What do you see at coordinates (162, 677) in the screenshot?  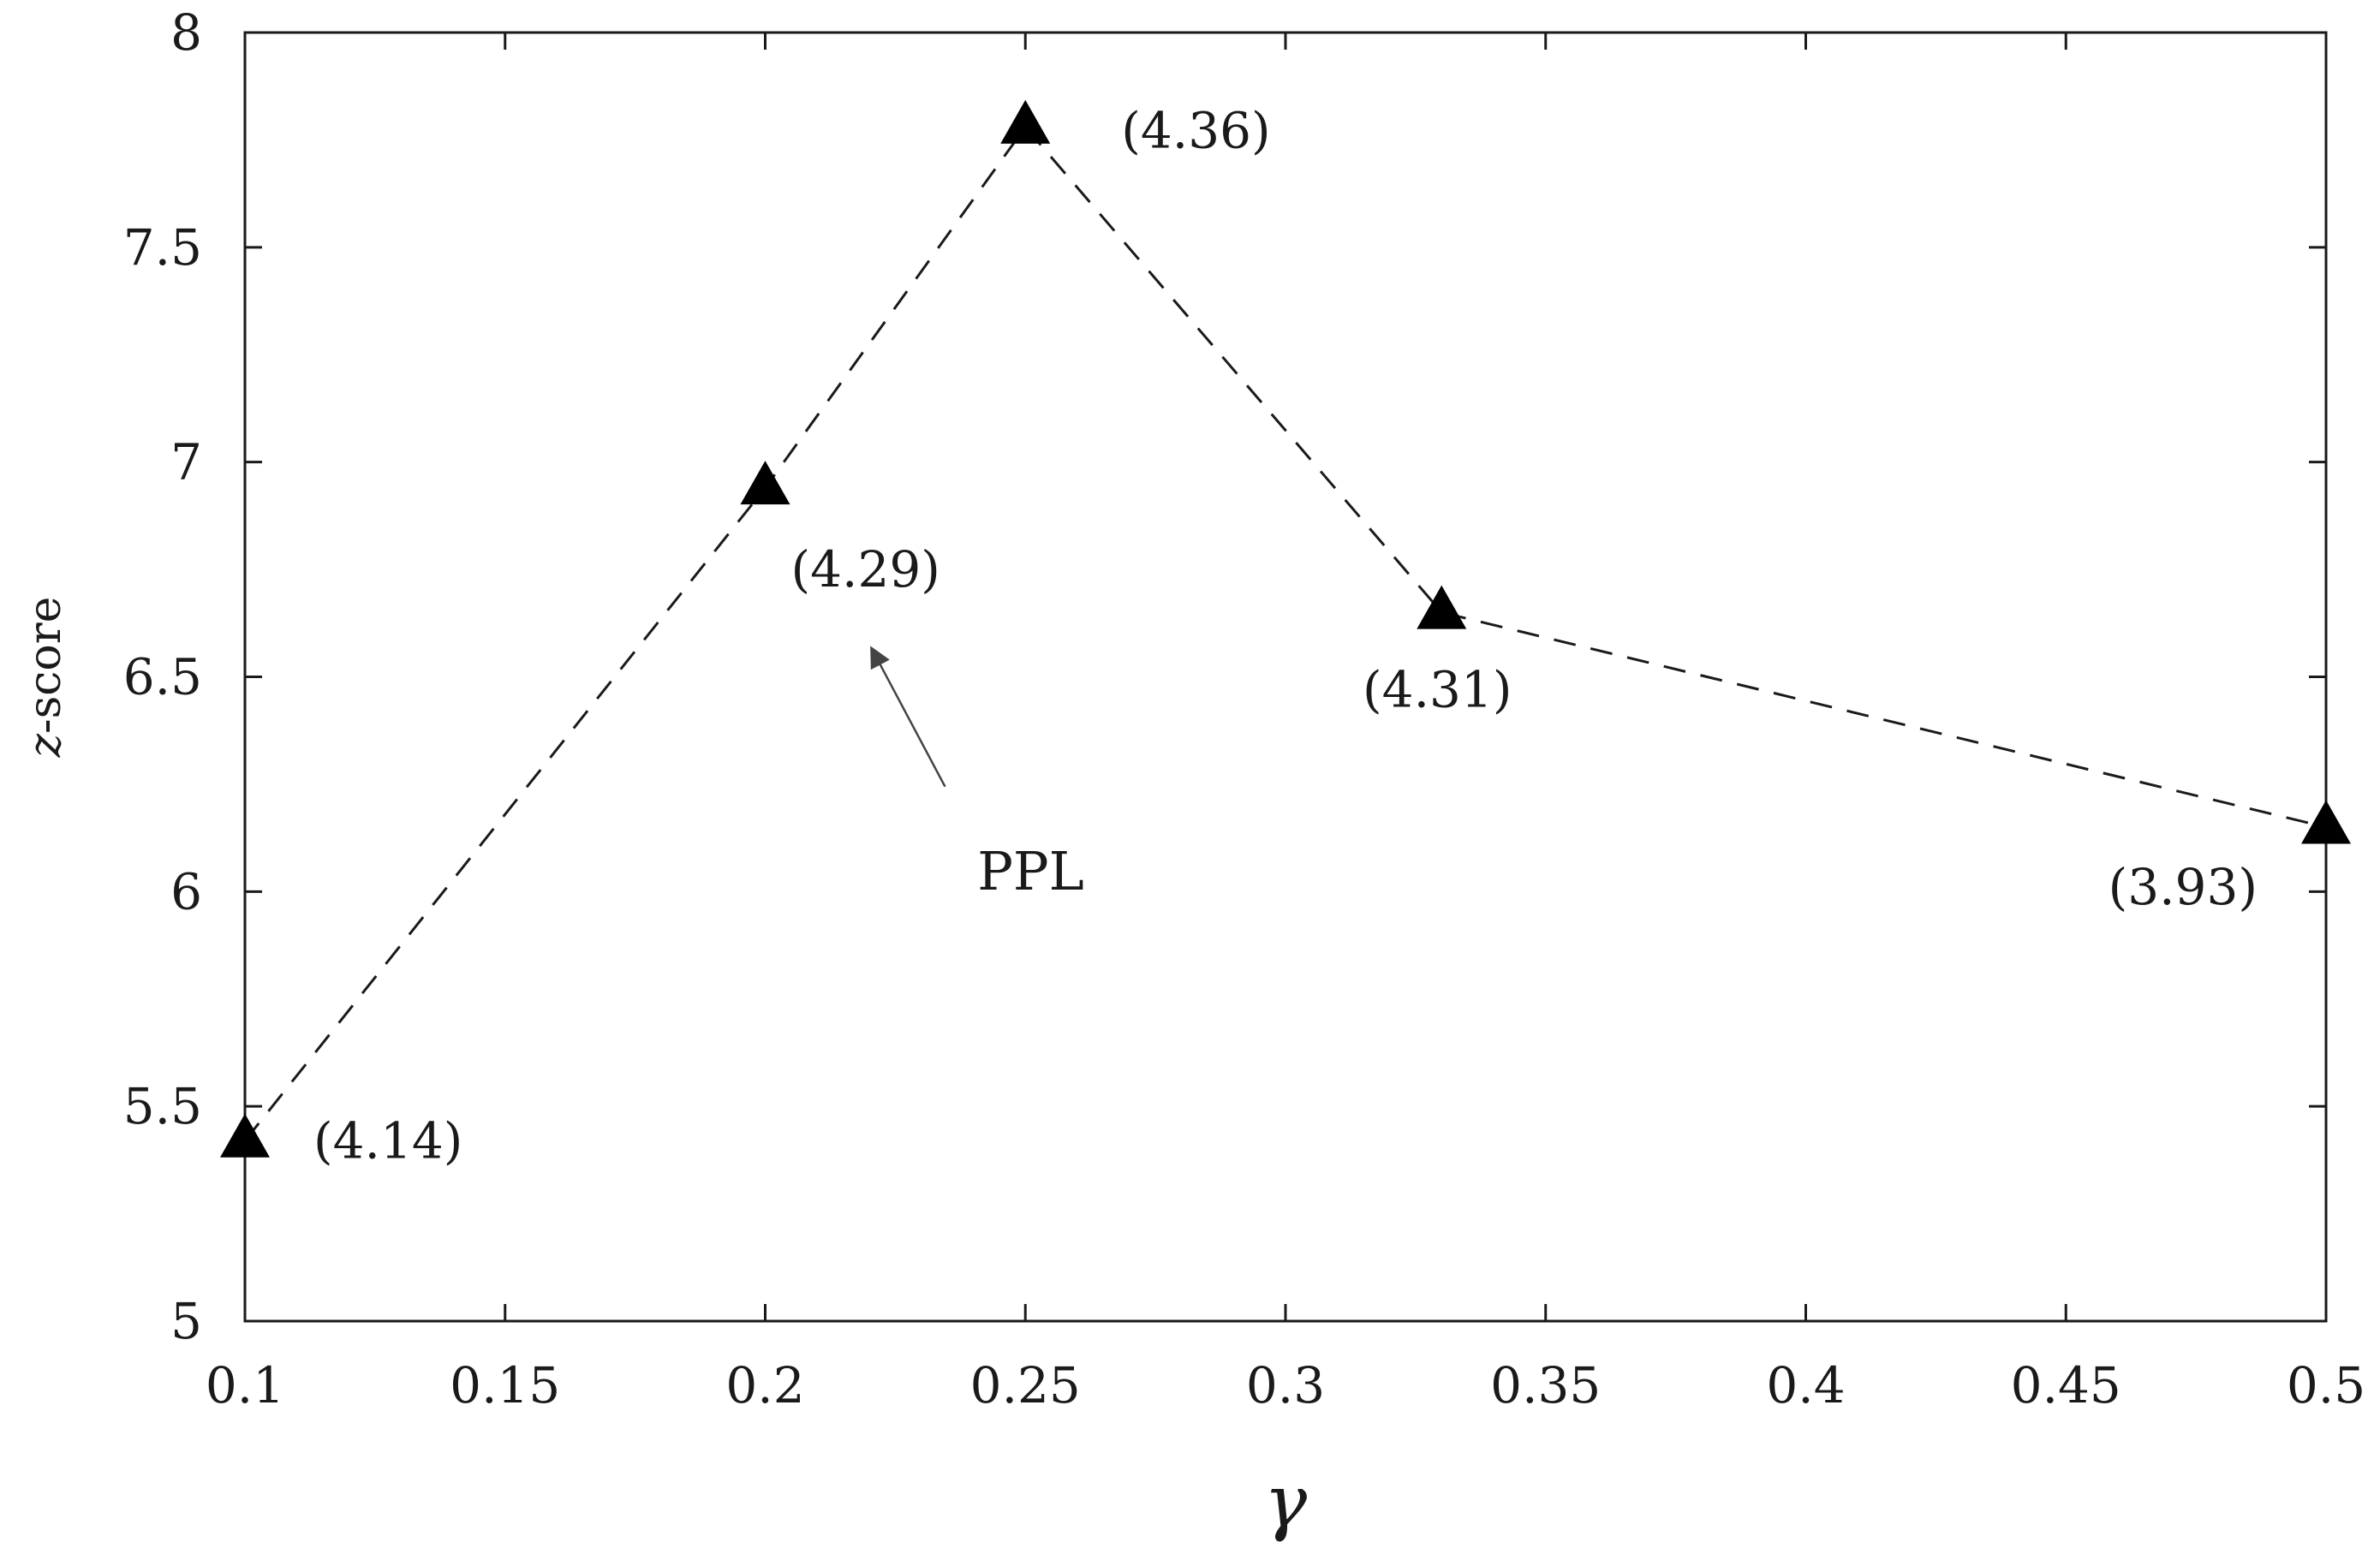 I see `y-tick-label: 6.5` at bounding box center [162, 677].